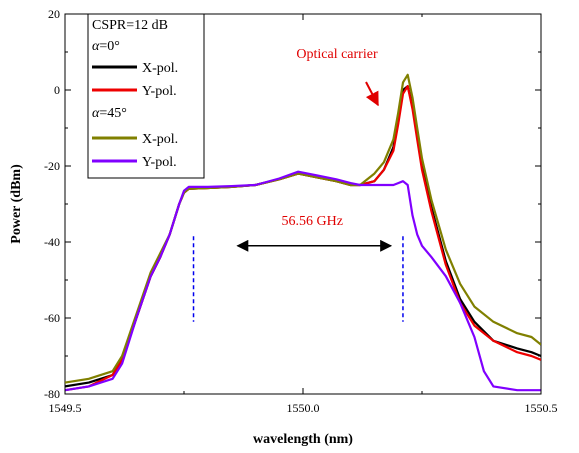  What do you see at coordinates (109, 46) in the screenshot?
I see `legend-group1-angle: =0°` at bounding box center [109, 46].